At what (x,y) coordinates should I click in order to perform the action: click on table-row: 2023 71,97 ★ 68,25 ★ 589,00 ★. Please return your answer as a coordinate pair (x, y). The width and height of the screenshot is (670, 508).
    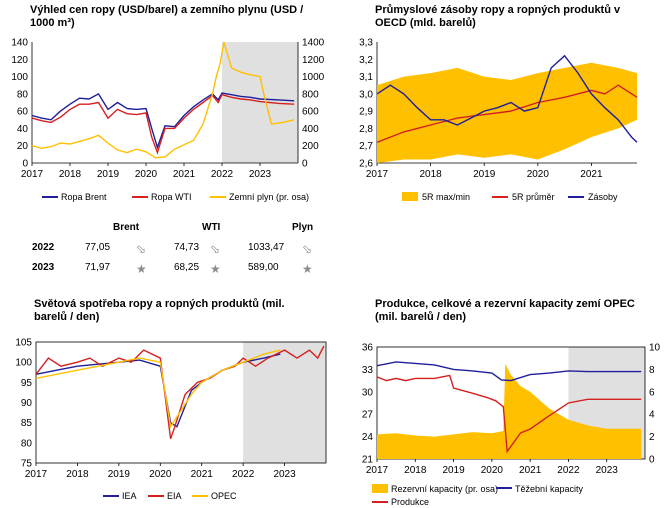
    Looking at the image, I should click on (175, 269).